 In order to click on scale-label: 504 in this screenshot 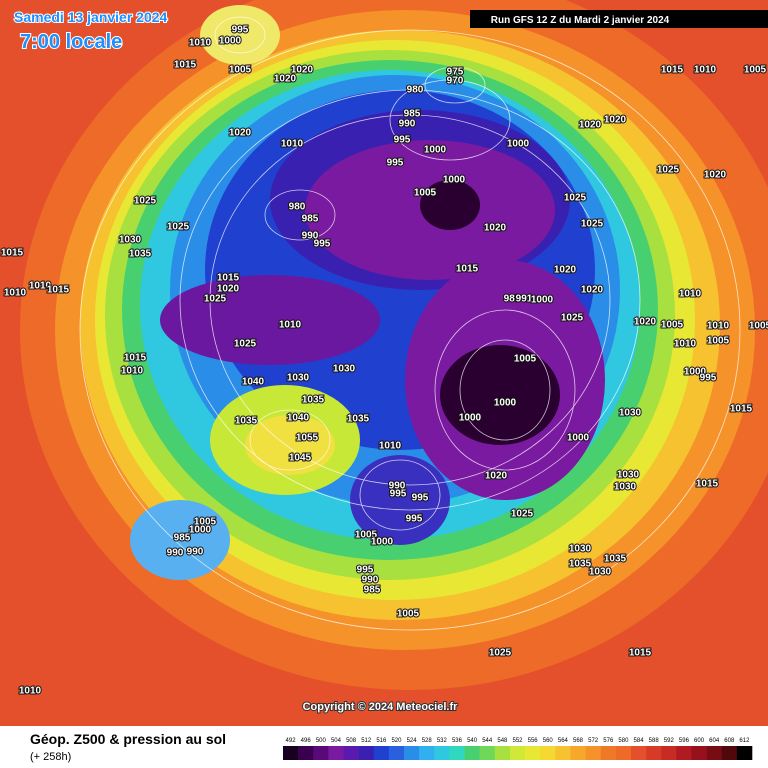, I will do `click(336, 741)`.